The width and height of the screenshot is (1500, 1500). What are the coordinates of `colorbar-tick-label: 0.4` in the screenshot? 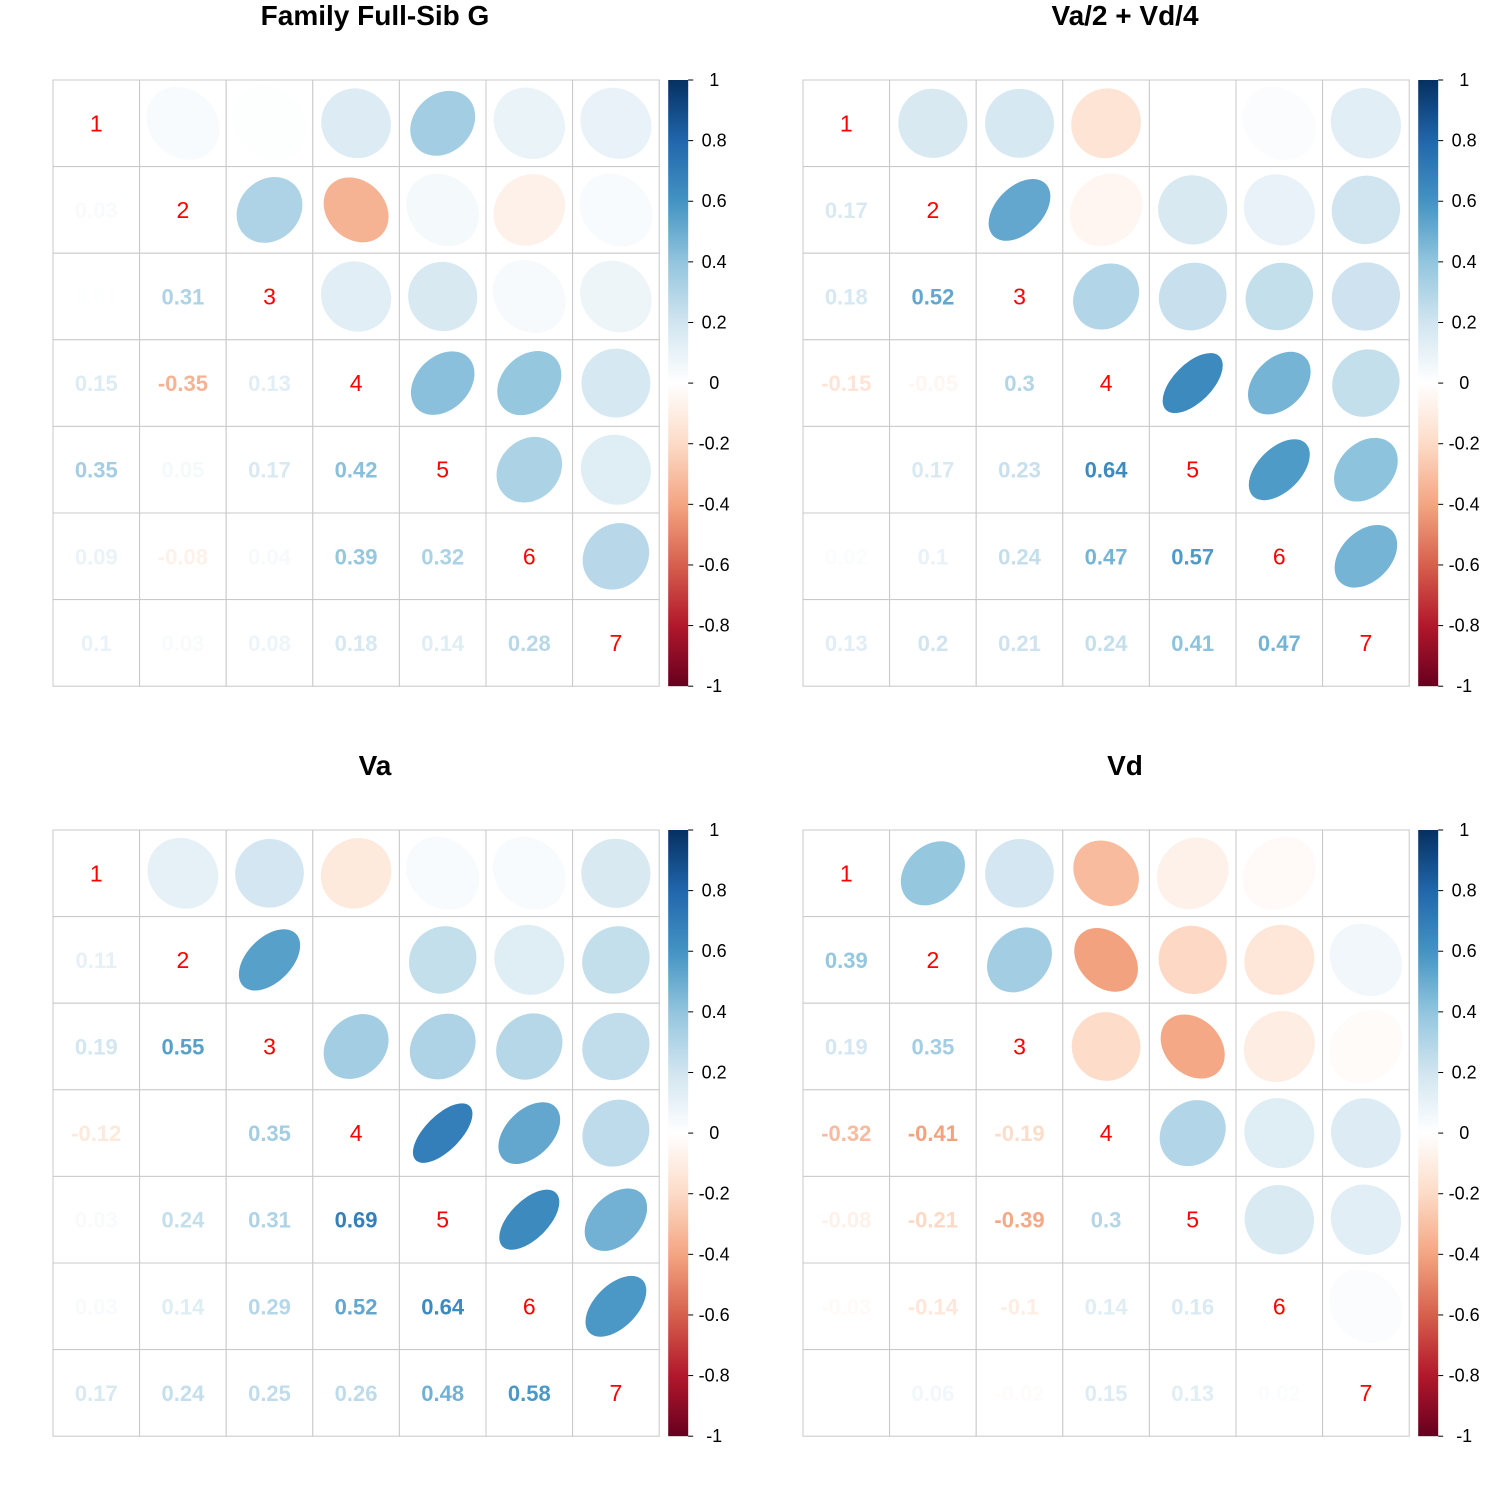 It's located at (1464, 1012).